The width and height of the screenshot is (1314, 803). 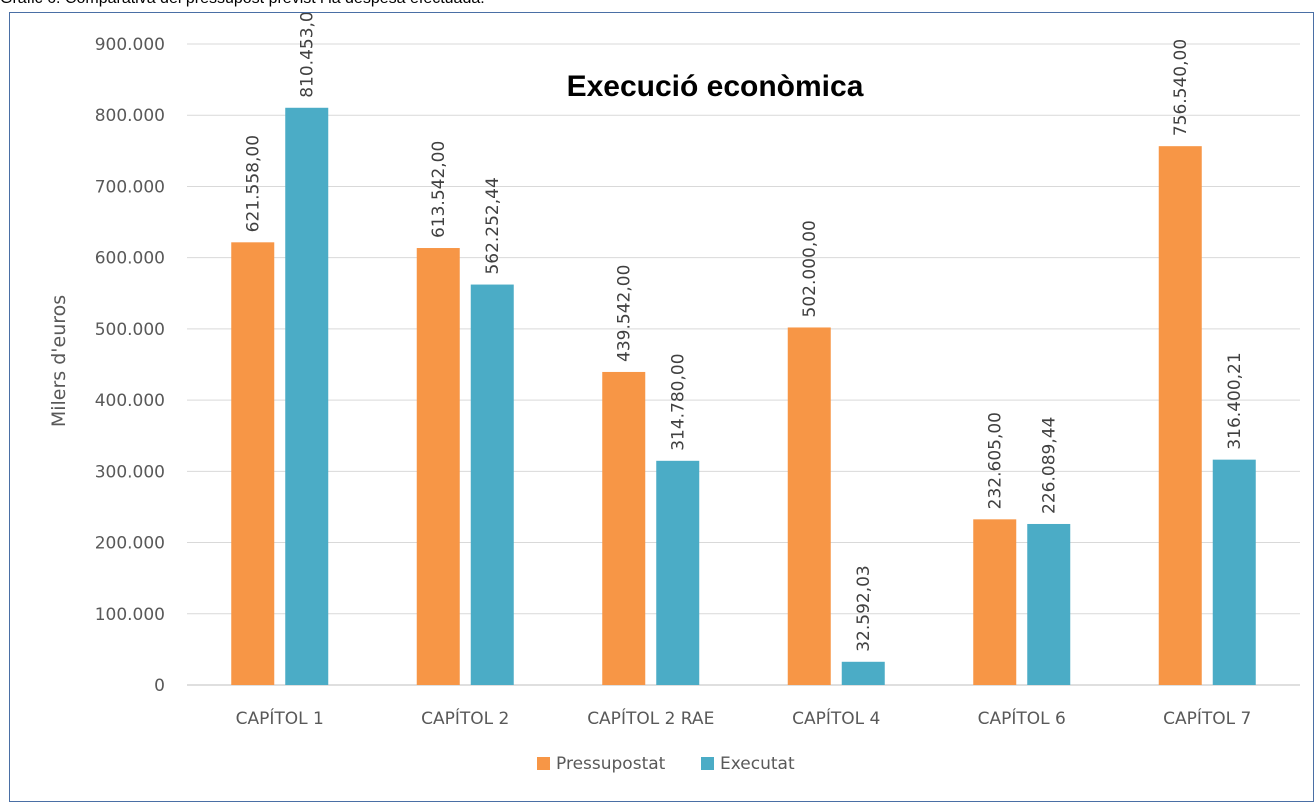 What do you see at coordinates (836, 718) in the screenshot?
I see `x-category-label: CAPÍTOL 4` at bounding box center [836, 718].